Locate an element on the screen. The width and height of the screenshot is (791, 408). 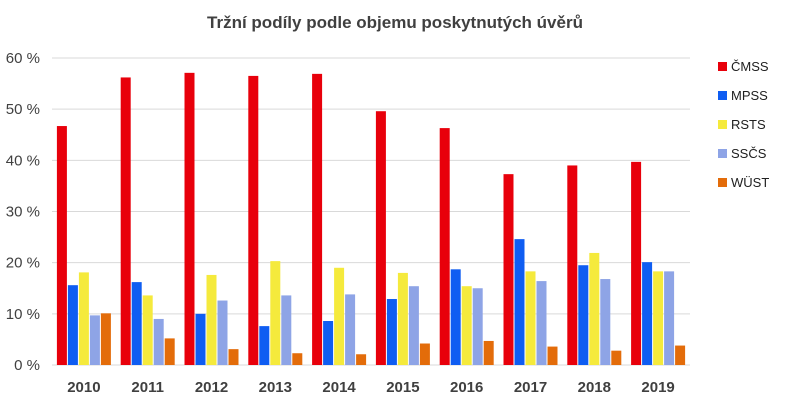
y-tick-label: 40 % is located at coordinates (23, 160).